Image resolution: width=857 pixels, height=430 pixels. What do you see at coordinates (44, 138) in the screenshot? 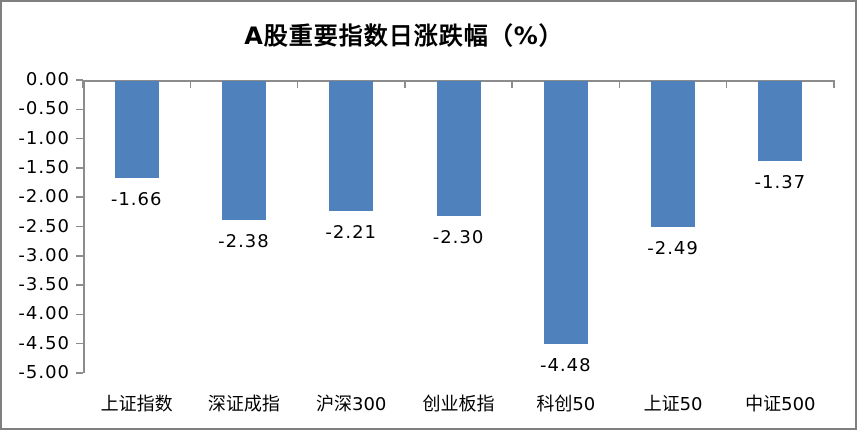
I see `y-axis-tick-label: -1.00` at bounding box center [44, 138].